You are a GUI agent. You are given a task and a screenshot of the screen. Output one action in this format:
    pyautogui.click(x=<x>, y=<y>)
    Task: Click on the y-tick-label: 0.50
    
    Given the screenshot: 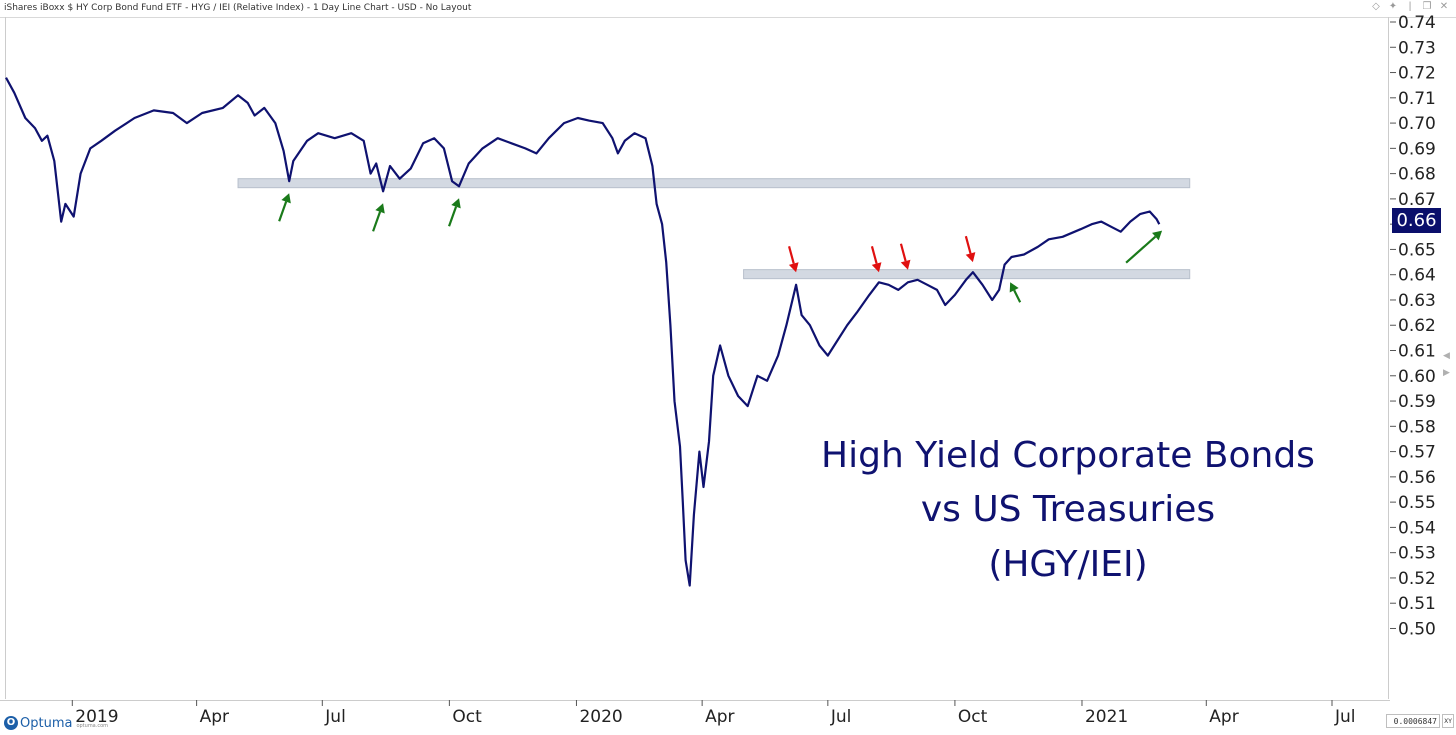 What is the action you would take?
    pyautogui.click(x=1417, y=629)
    